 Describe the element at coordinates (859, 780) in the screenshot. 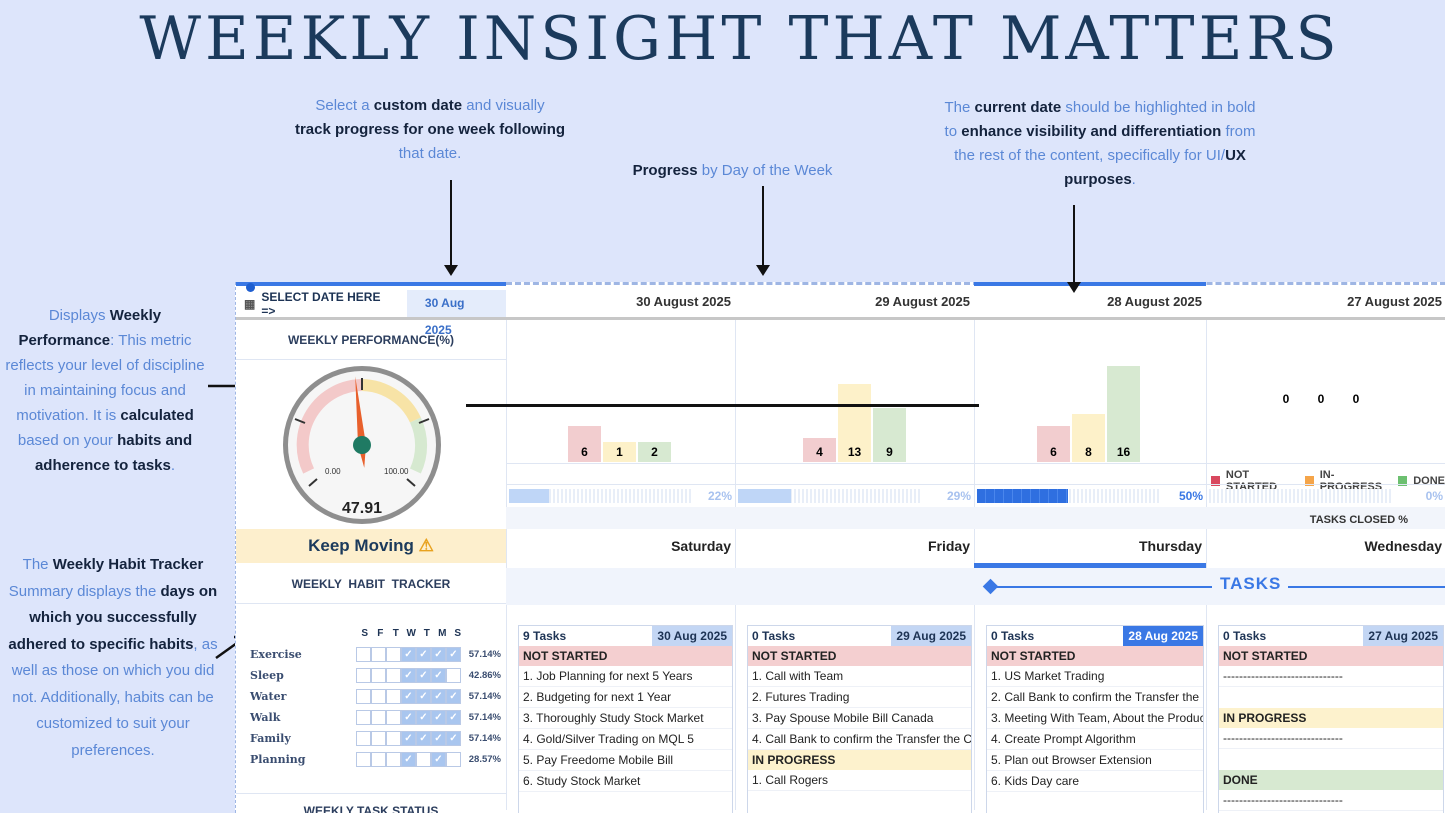

I see `task-item: 1. Call Rogers` at that location.